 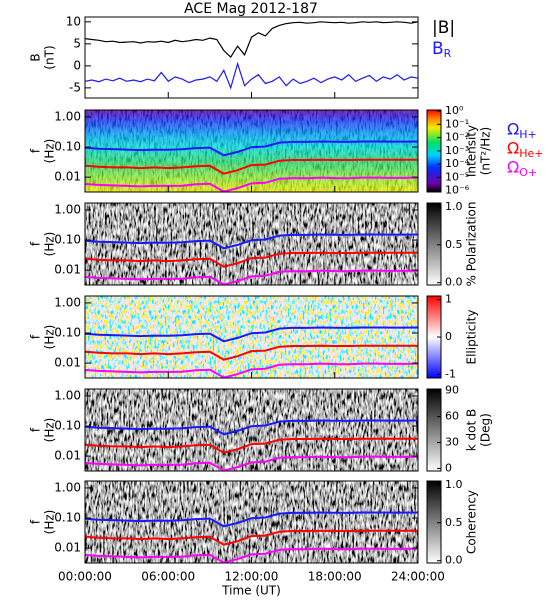 I want to click on chart-title: ACE Mag 2012-187, so click(x=251, y=9).